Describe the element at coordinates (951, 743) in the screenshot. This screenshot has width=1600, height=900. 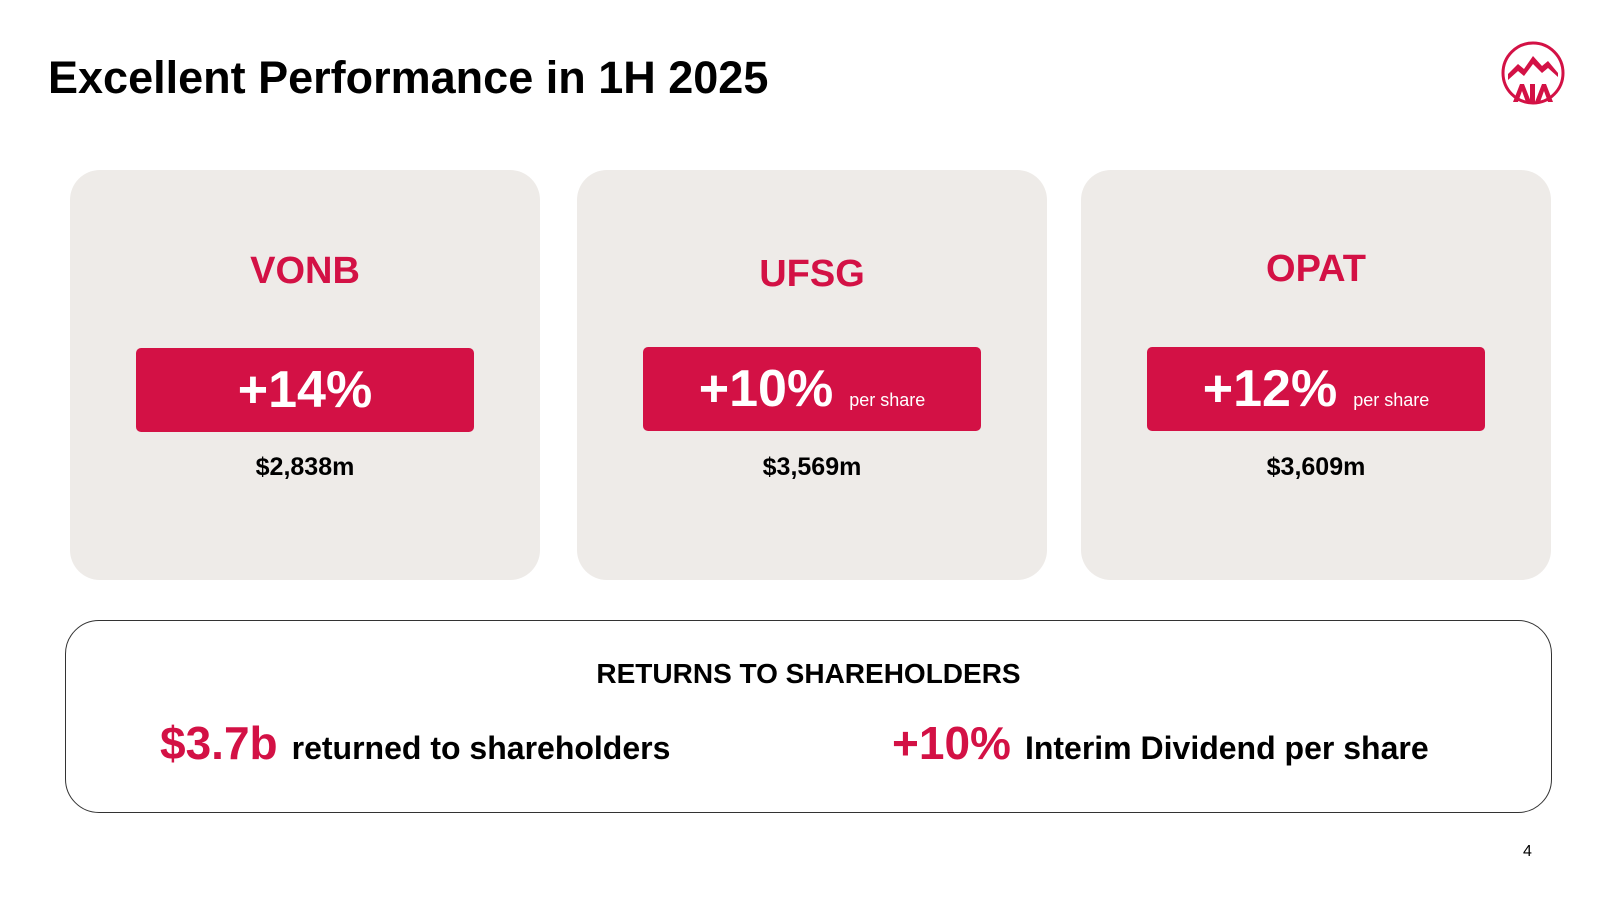
I see `returns-value: +10%` at that location.